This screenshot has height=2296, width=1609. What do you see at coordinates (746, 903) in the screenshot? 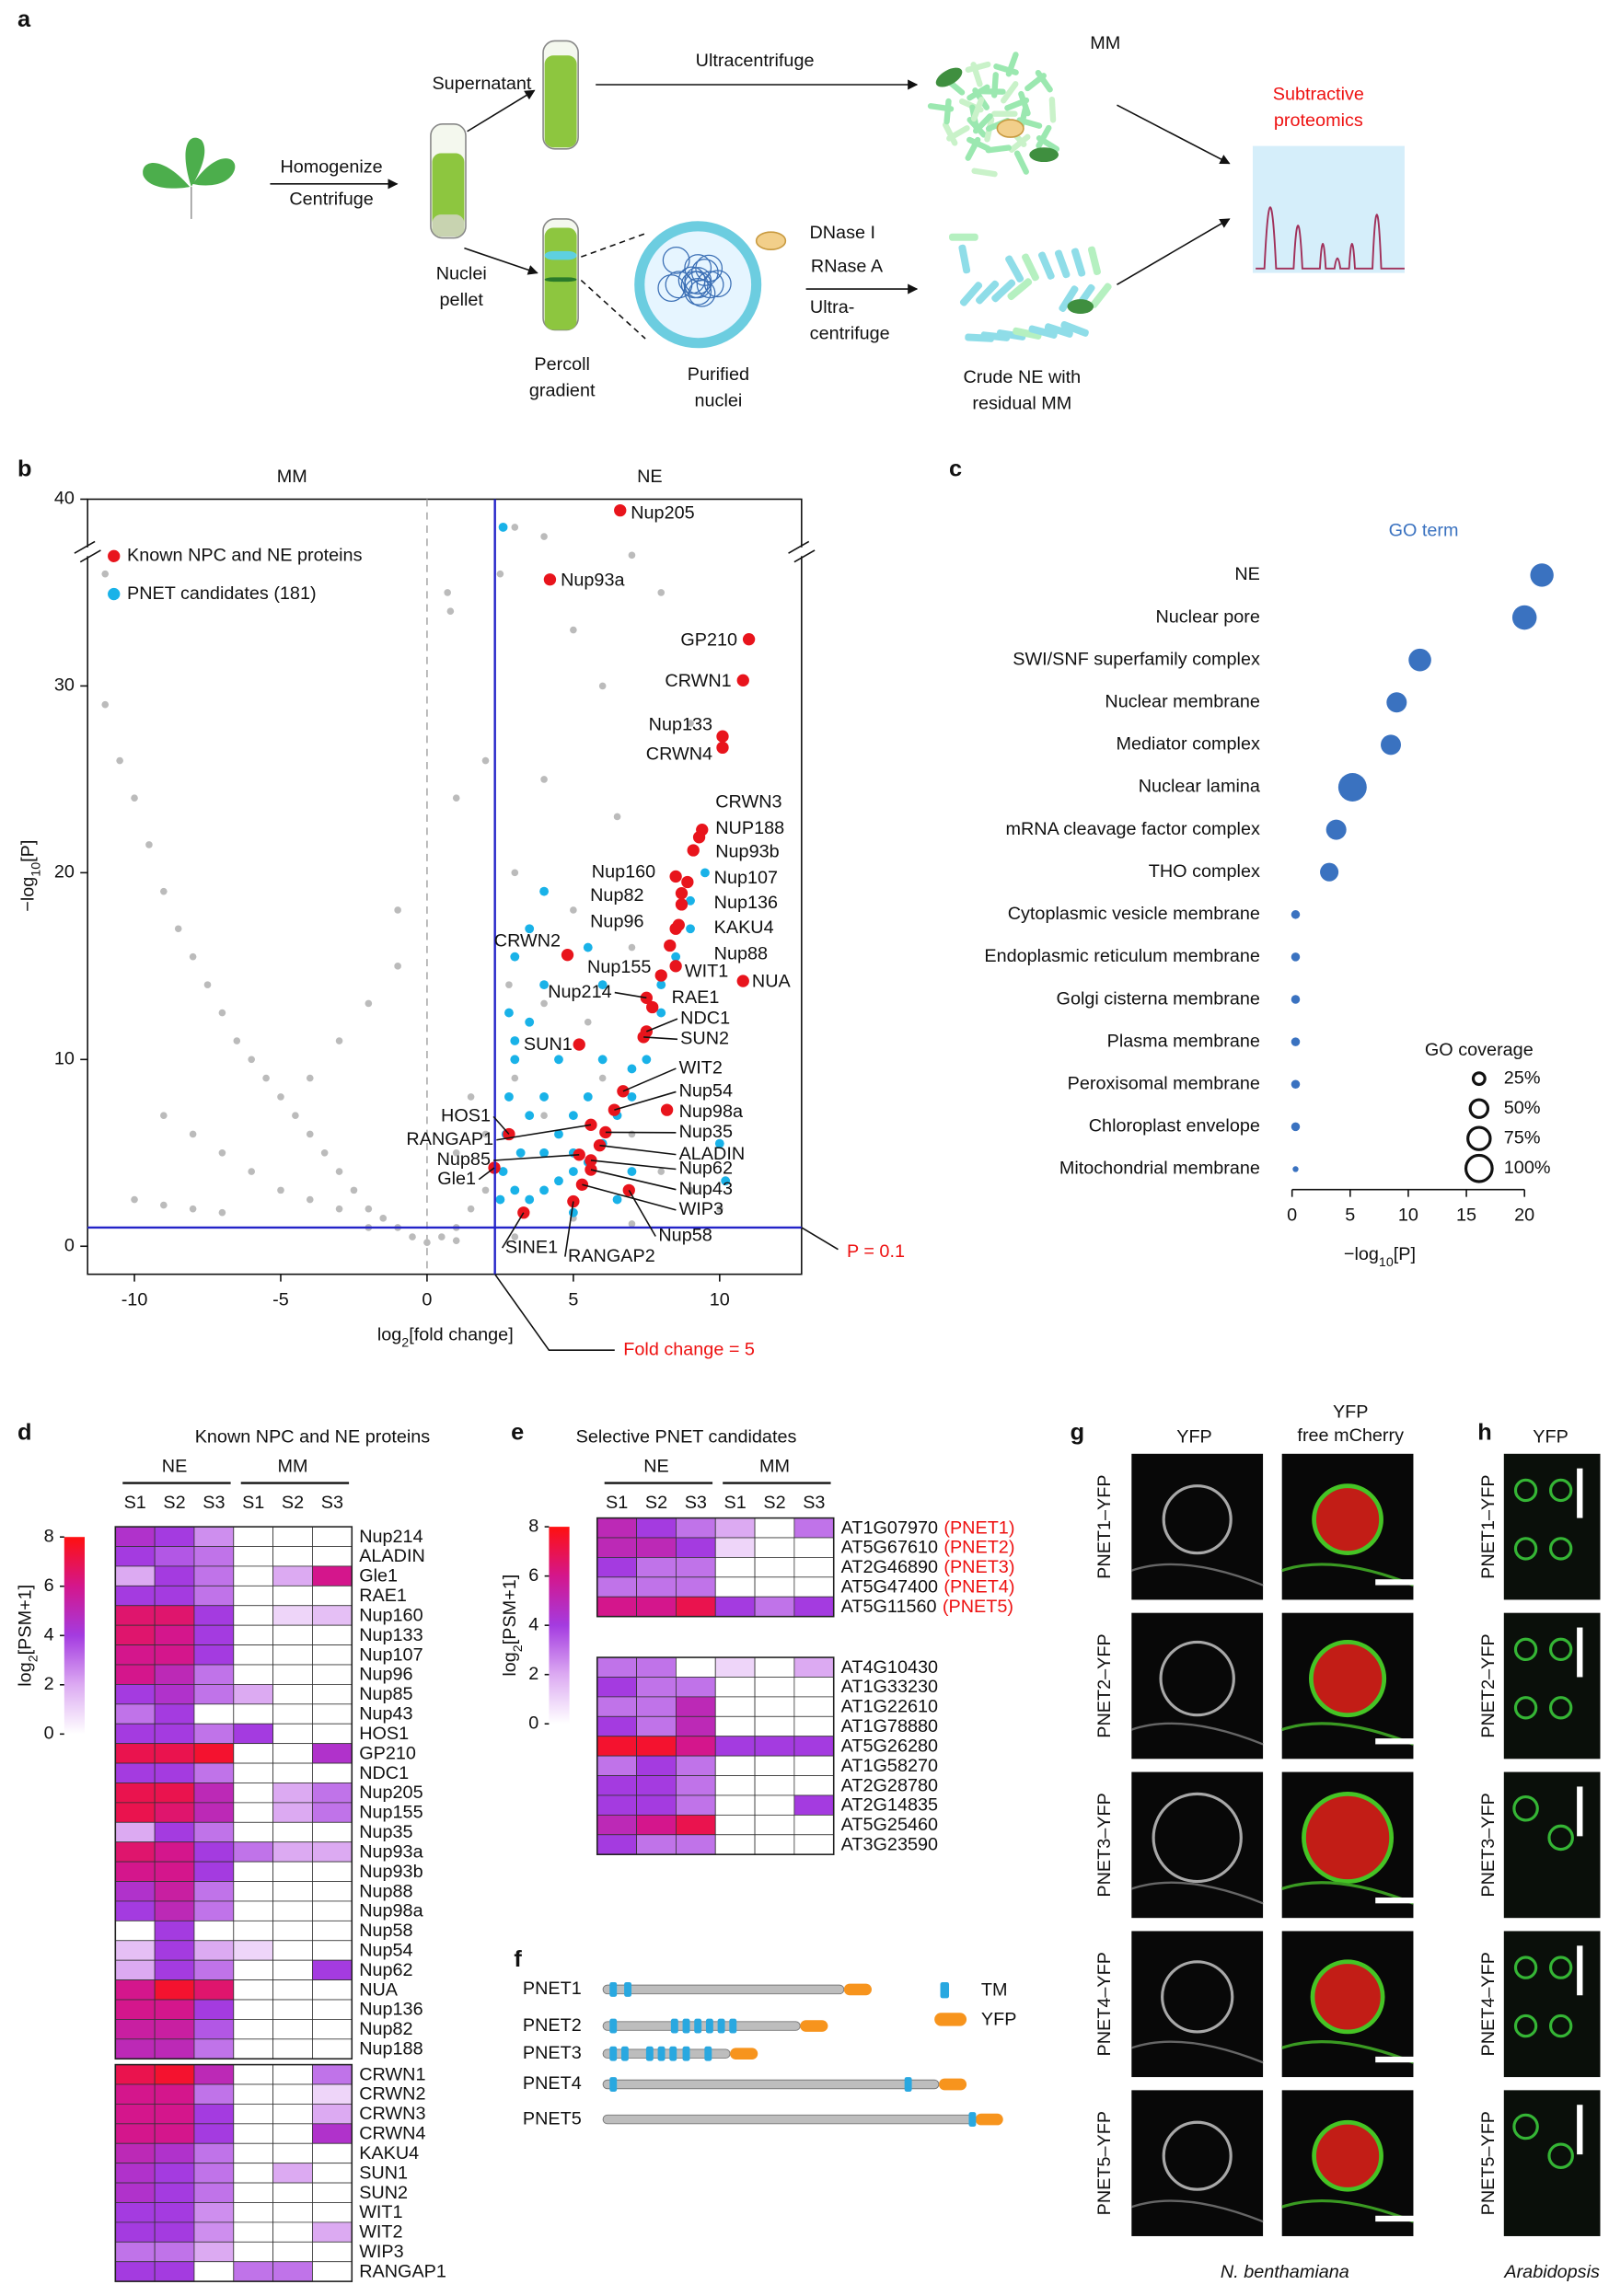
I see `point-label: Nup136` at bounding box center [746, 903].